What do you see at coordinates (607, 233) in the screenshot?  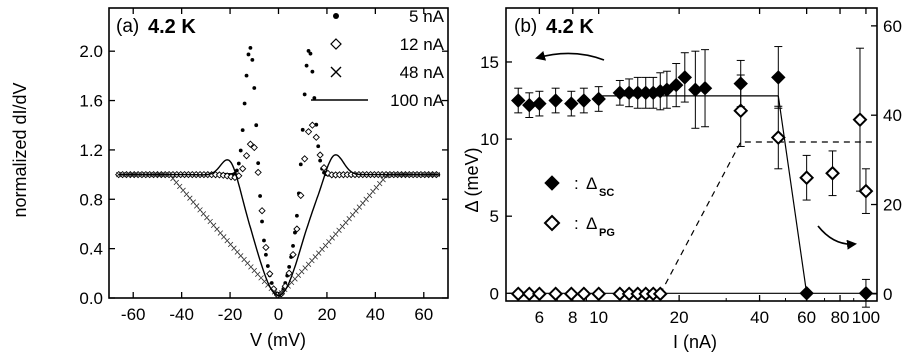 I see `legend-subscript: PG` at bounding box center [607, 233].